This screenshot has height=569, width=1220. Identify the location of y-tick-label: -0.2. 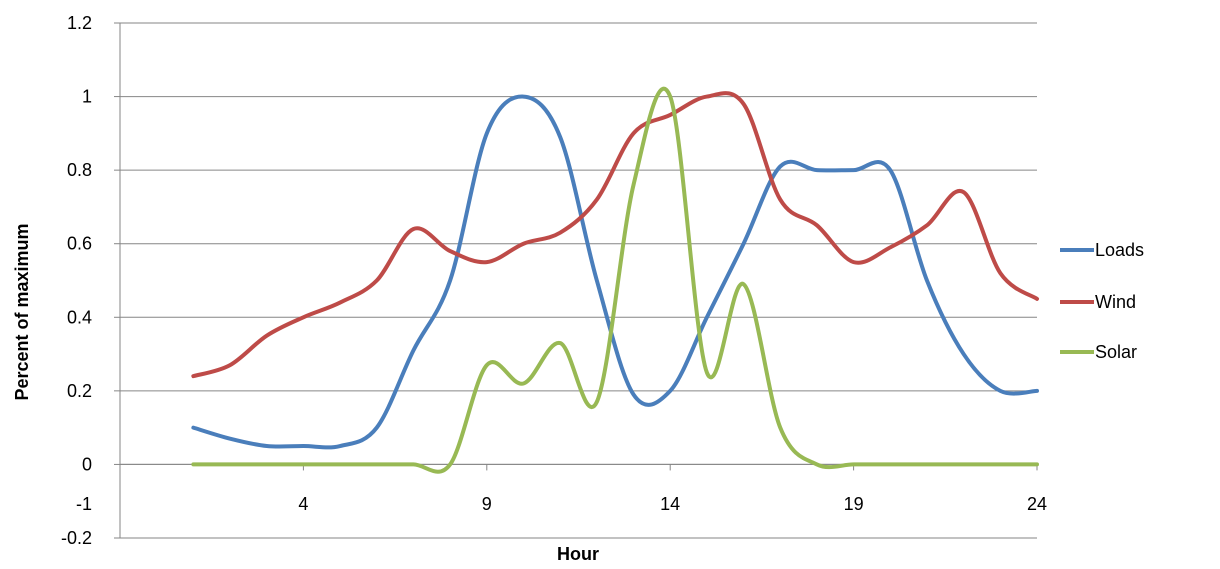
(76, 538).